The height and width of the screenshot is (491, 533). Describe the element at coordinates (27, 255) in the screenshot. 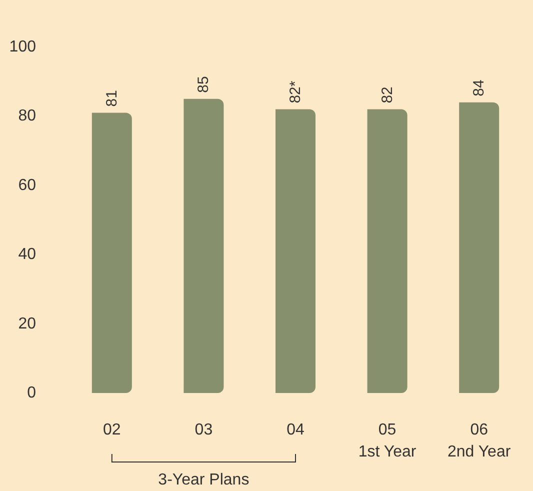

I see `y-tick-label: 40` at that location.